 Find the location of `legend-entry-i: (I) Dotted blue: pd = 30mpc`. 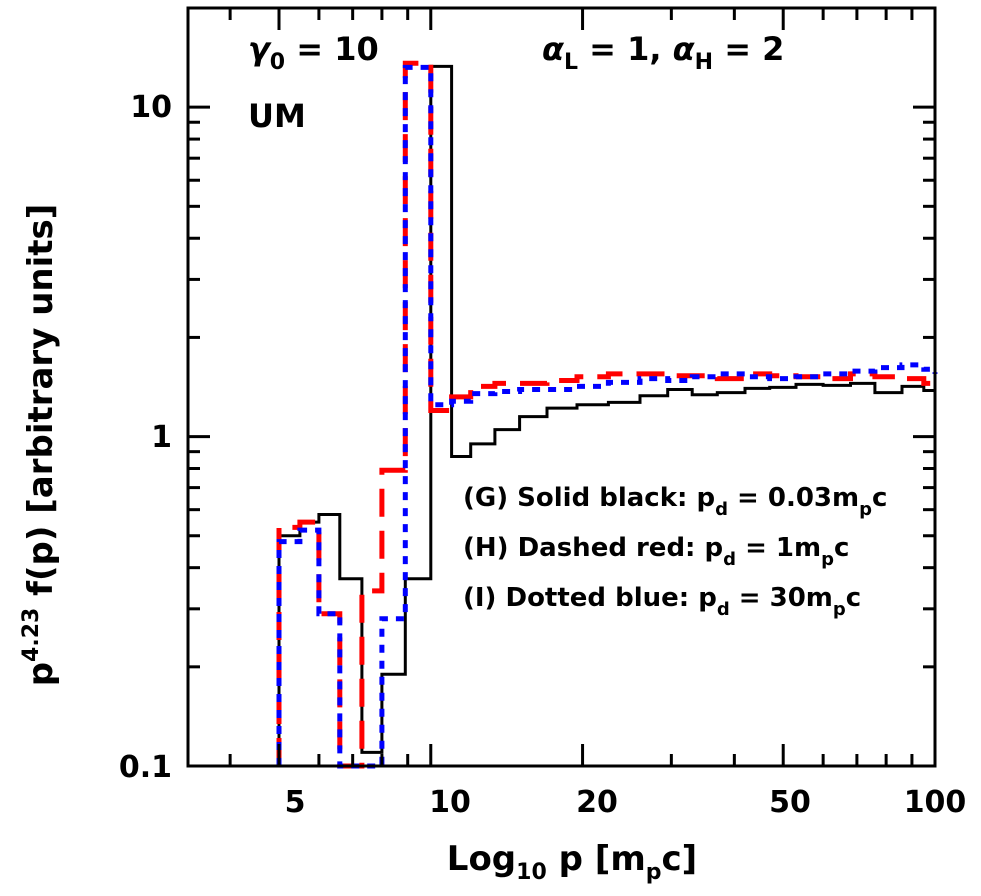

legend-entry-i: (I) Dotted blue: pd = 30mpc is located at coordinates (662, 601).